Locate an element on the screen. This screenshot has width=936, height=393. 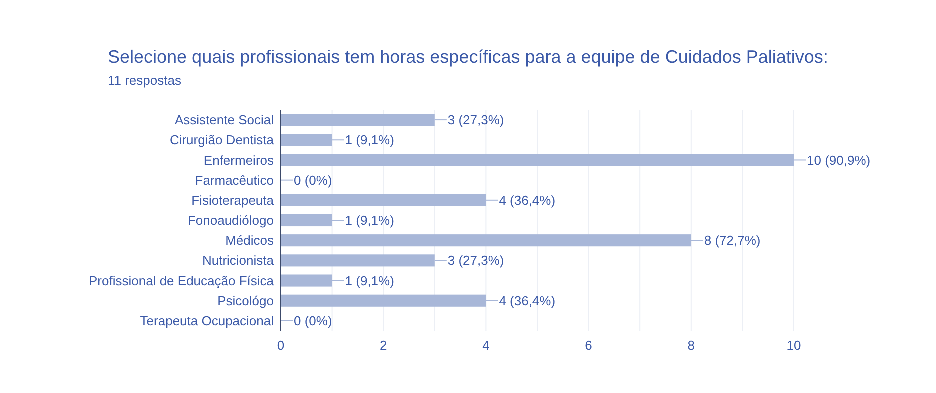
x-tick-label: 0 is located at coordinates (281, 345).